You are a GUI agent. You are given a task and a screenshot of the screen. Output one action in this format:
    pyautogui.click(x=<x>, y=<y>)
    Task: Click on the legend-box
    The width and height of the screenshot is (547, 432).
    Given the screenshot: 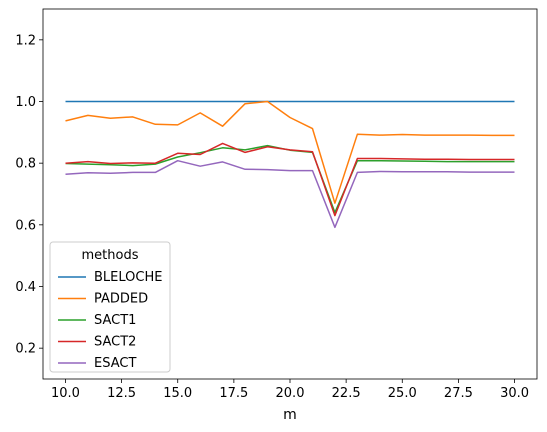 What is the action you would take?
    pyautogui.click(x=110, y=307)
    